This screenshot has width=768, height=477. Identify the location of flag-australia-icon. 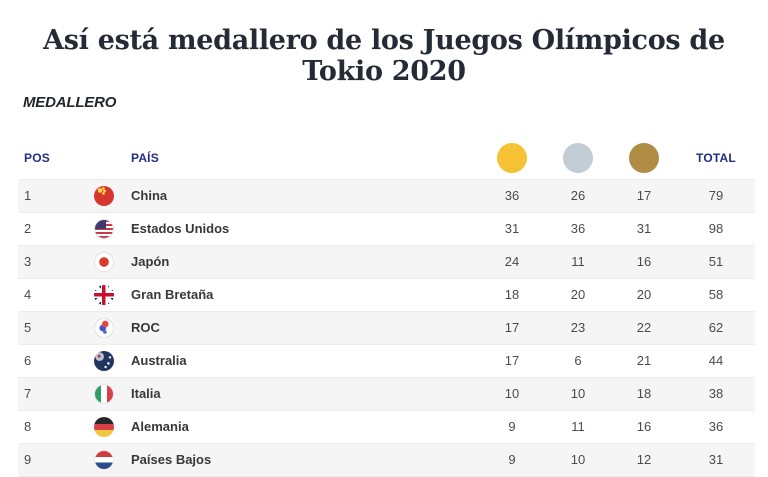
(104, 360).